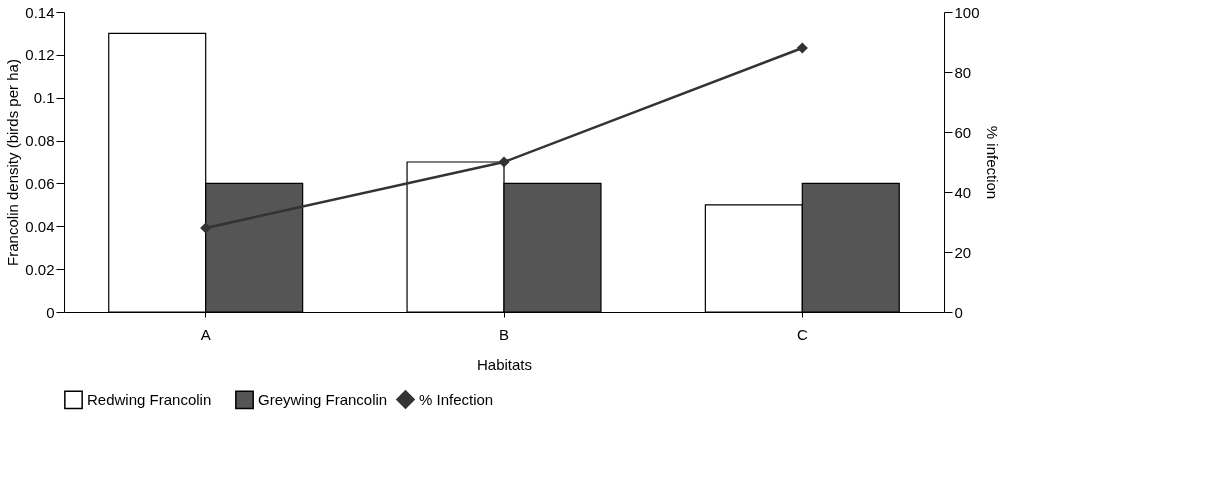 The image size is (1205, 493). I want to click on y2-tick-label: 100, so click(967, 12).